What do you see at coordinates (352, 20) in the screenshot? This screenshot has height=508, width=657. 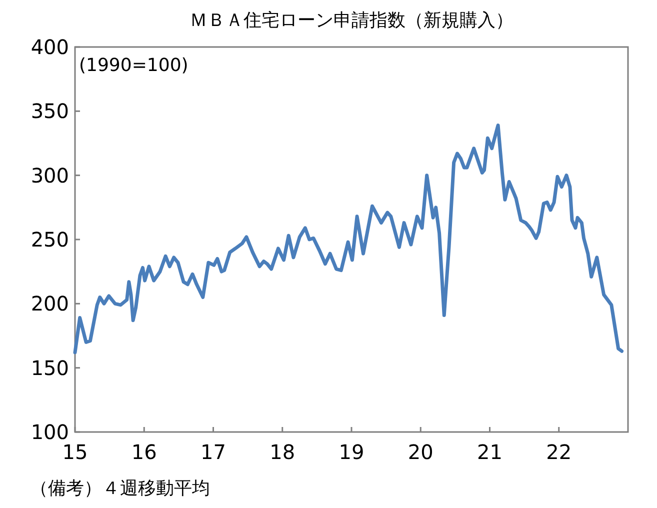 I see `chart-title: ＭＢＡ住宅ローン申請指数（新規購入）` at bounding box center [352, 20].